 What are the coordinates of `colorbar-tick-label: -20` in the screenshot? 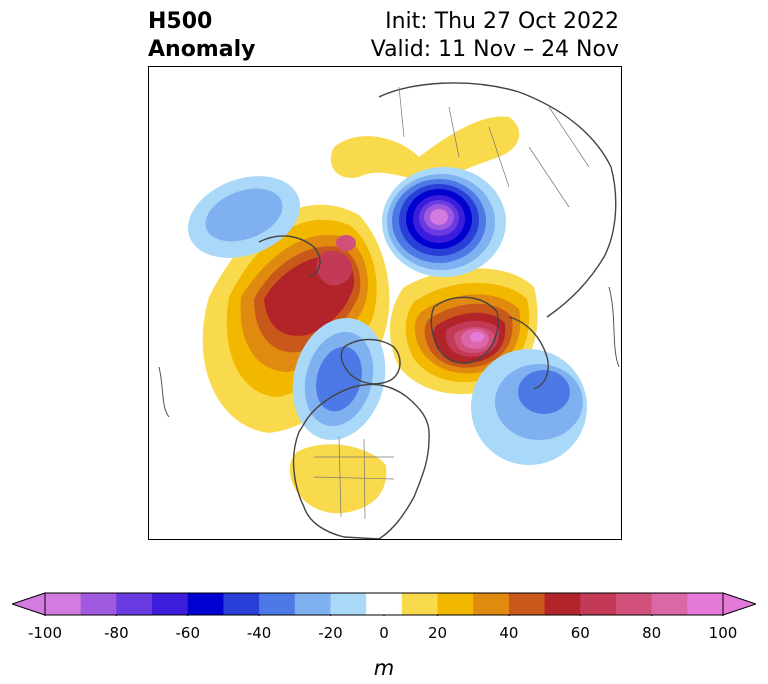 It's located at (330, 633).